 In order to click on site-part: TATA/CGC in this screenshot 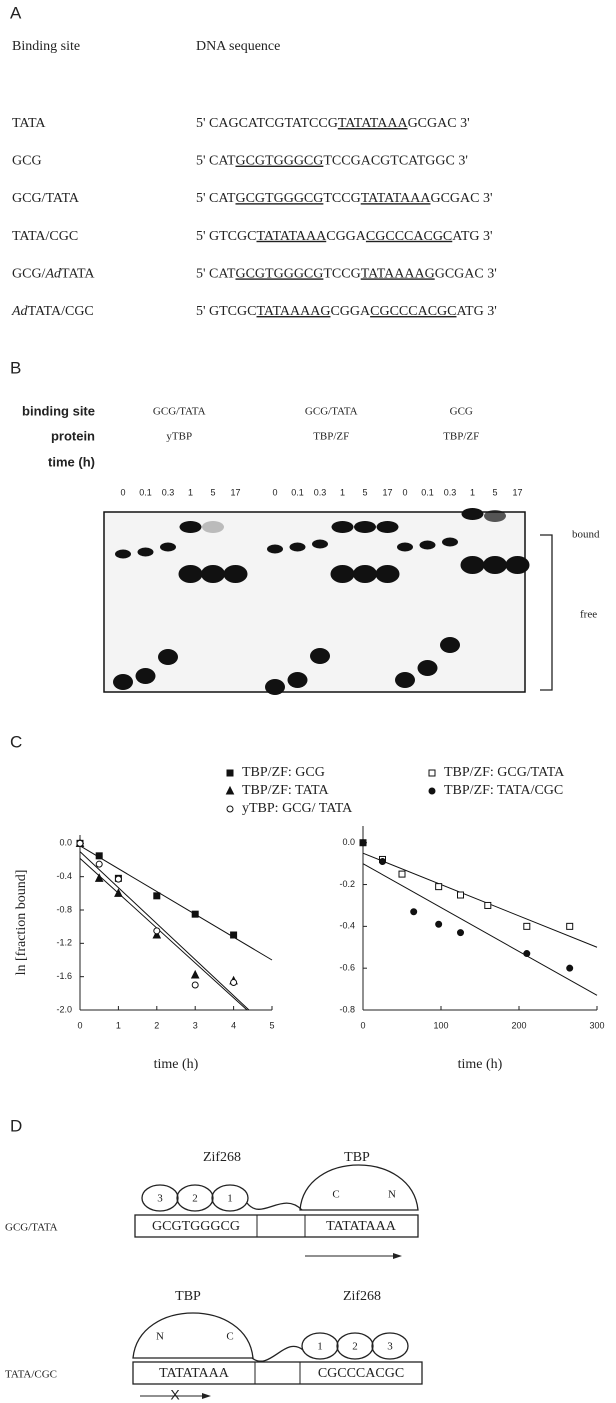, I will do `click(45, 236)`.